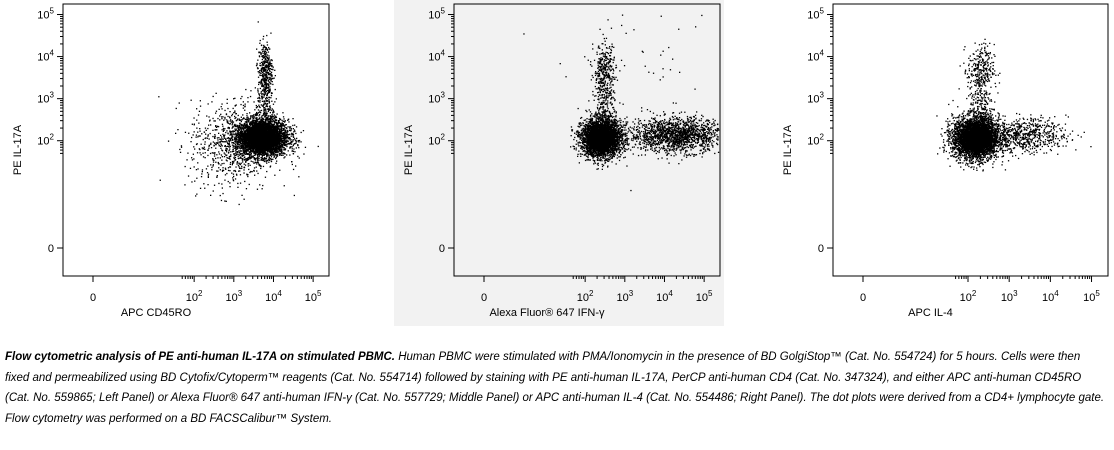  Describe the element at coordinates (196, 140) in the screenshot. I see `plot-frame` at that location.